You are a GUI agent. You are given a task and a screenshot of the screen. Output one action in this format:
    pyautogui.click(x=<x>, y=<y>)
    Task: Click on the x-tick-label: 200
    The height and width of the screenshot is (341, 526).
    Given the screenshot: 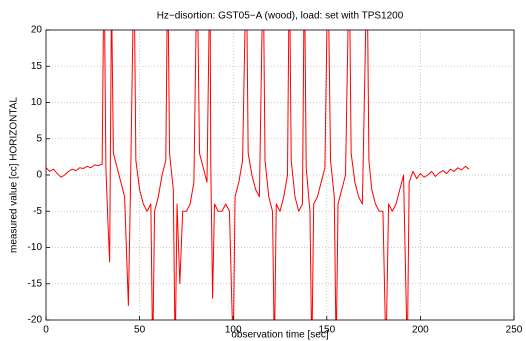 What is the action you would take?
    pyautogui.click(x=420, y=330)
    